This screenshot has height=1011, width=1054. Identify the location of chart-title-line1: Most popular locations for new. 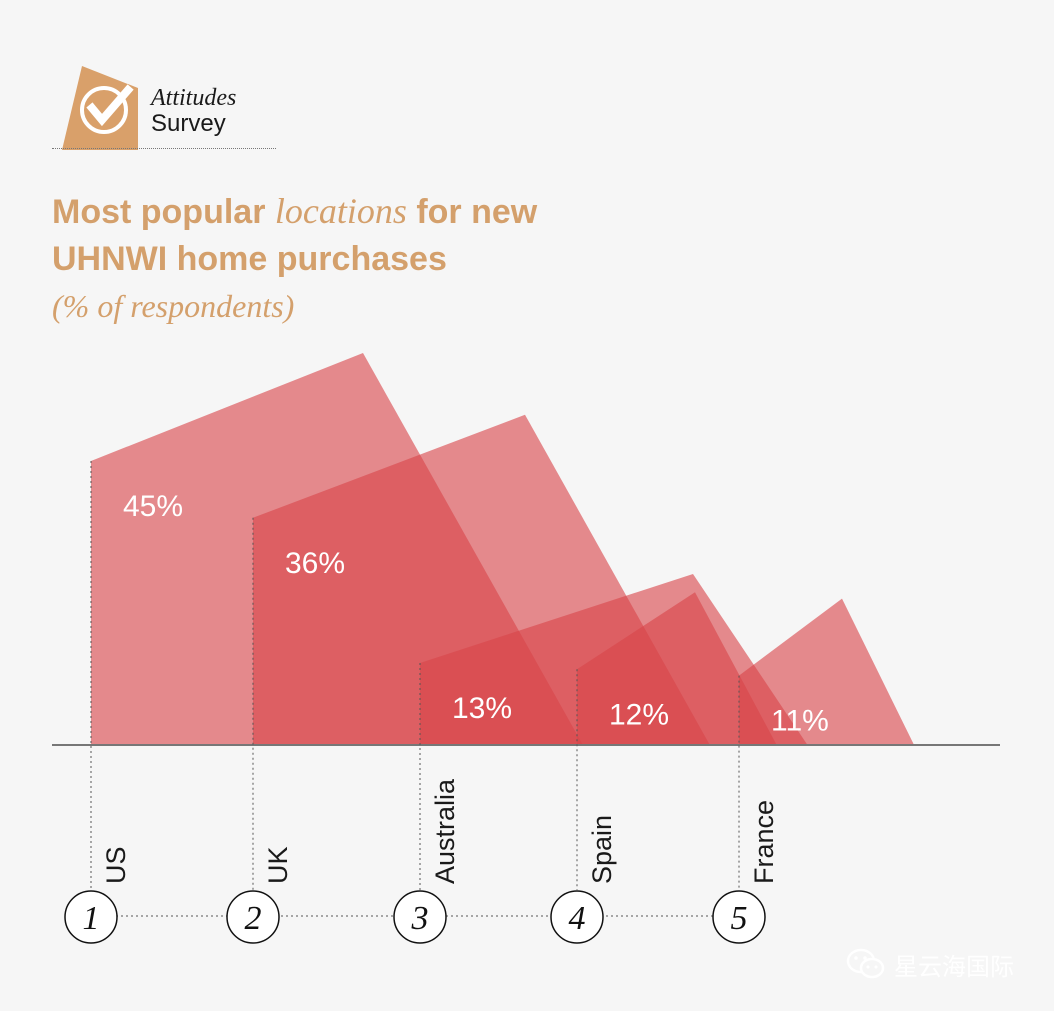
(294, 211).